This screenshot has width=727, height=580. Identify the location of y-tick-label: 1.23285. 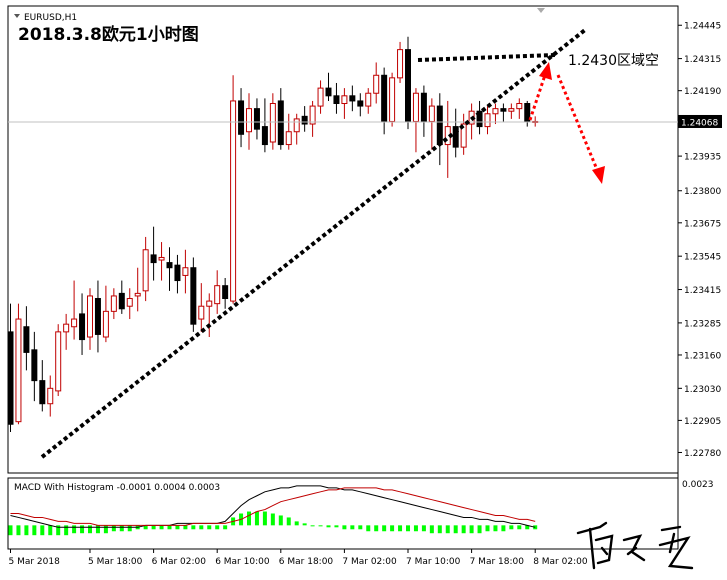
(702, 324).